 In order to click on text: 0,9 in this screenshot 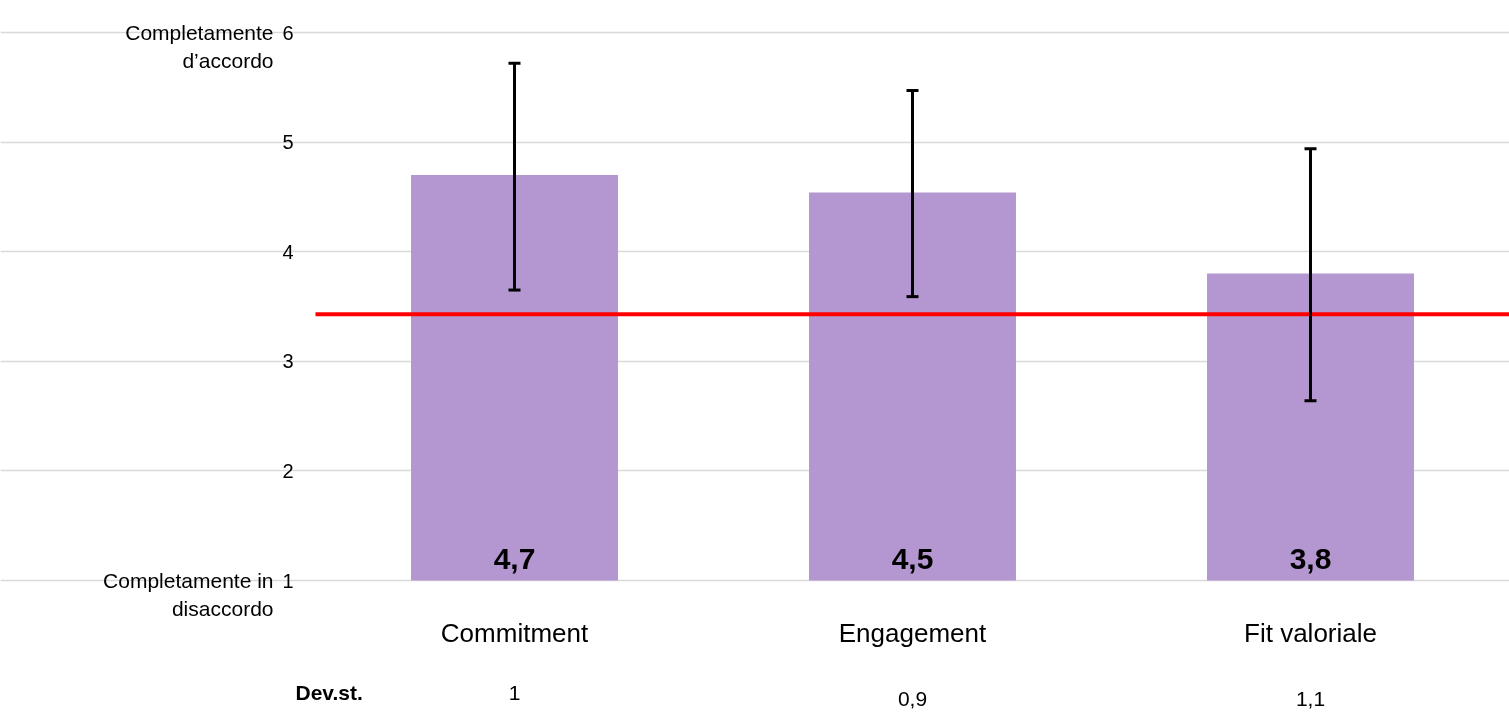, I will do `click(912, 698)`.